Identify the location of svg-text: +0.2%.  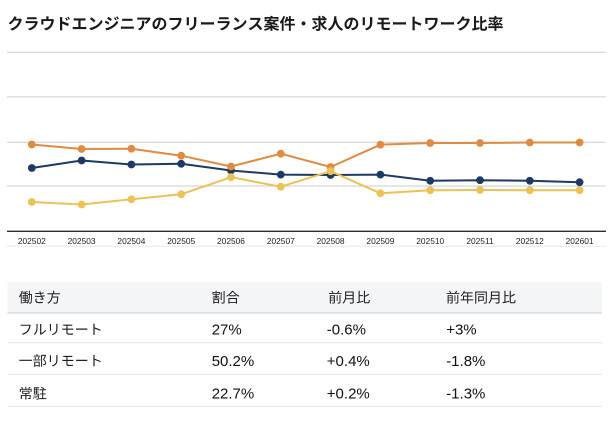
(348, 394).